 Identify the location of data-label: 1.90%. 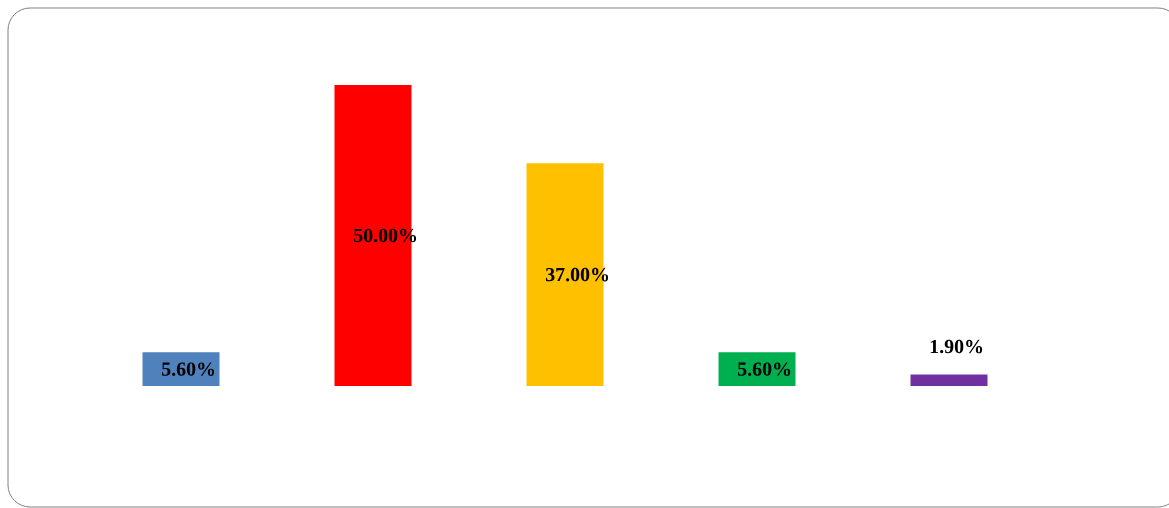
(956, 346).